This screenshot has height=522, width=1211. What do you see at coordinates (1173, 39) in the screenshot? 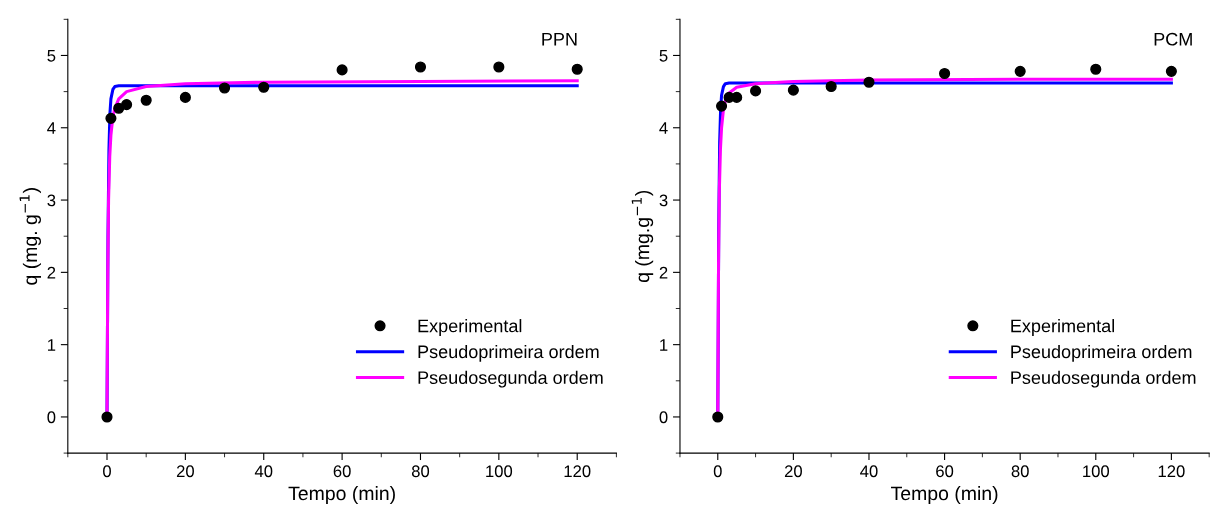
I see `annotation: PCM` at bounding box center [1173, 39].